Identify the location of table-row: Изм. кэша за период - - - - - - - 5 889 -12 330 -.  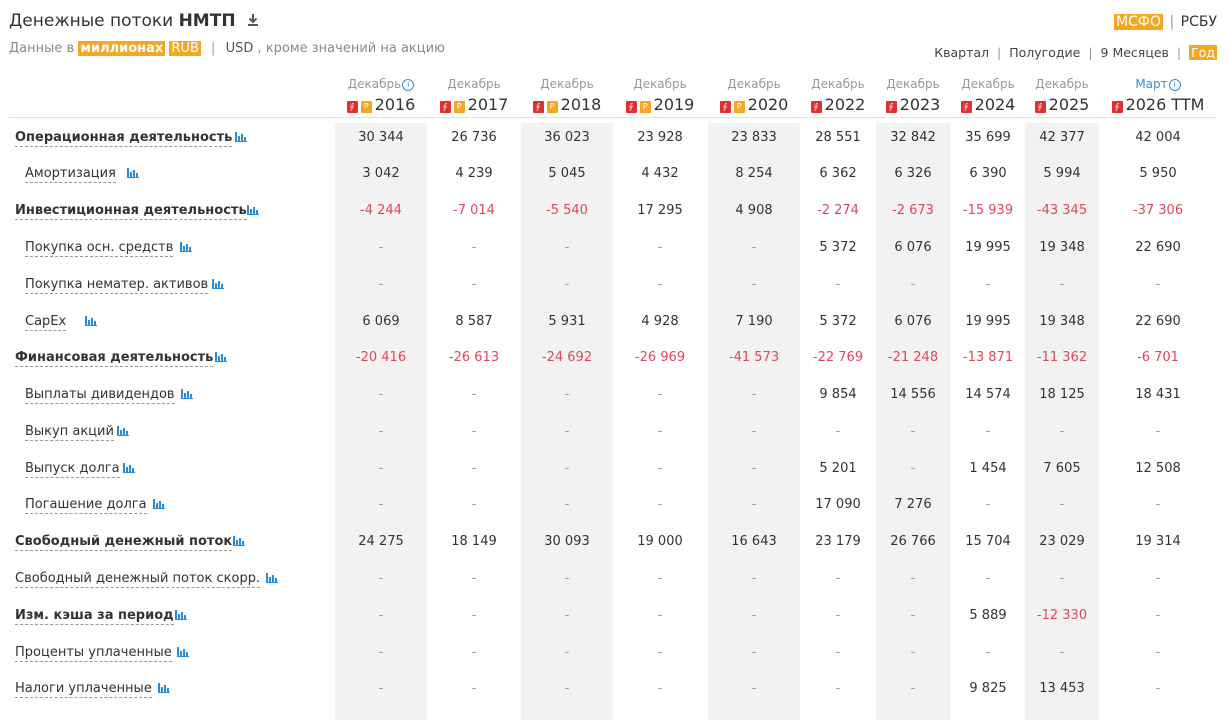
(614, 617).